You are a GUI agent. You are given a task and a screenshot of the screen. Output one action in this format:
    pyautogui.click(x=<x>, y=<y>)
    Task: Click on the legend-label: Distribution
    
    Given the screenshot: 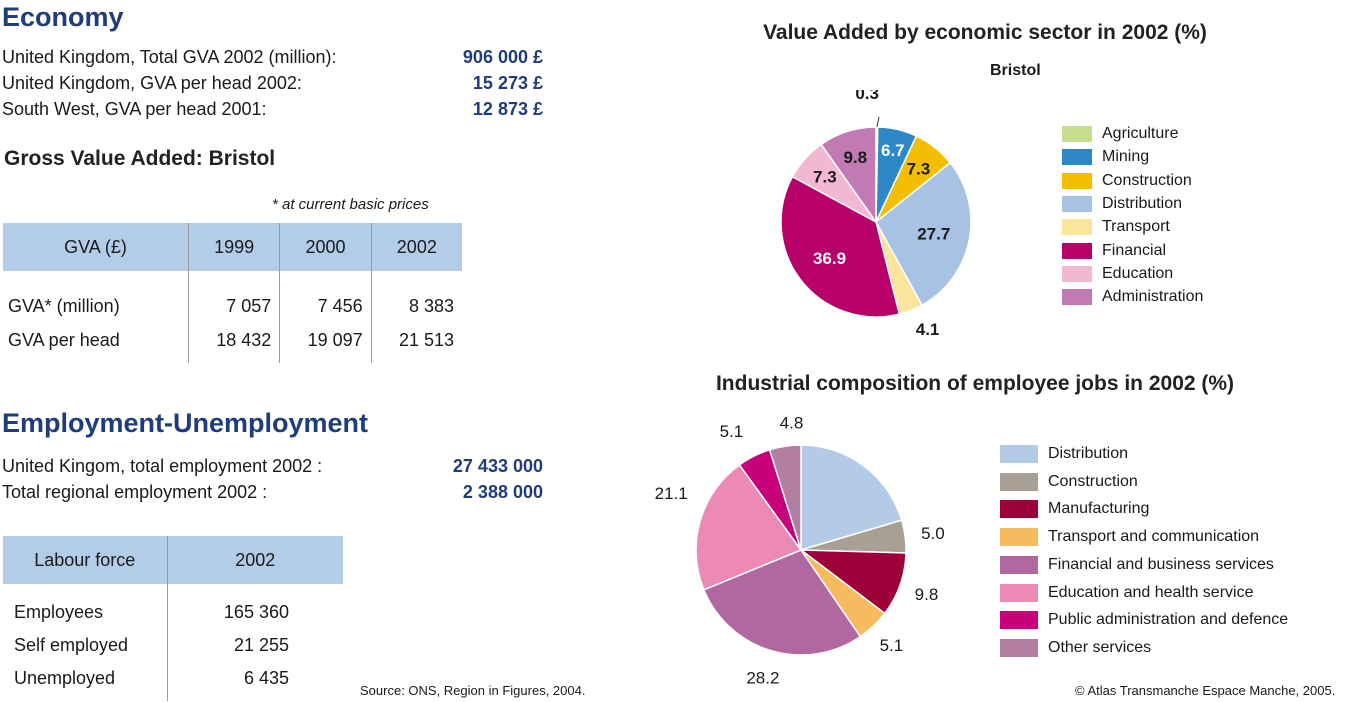 What is the action you would take?
    pyautogui.click(x=1088, y=453)
    